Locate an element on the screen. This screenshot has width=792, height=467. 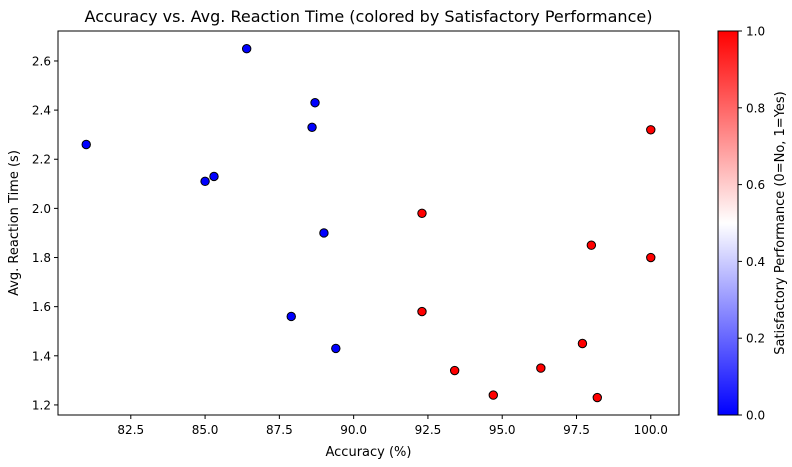
x-tick-label: 82.5 is located at coordinates (130, 430).